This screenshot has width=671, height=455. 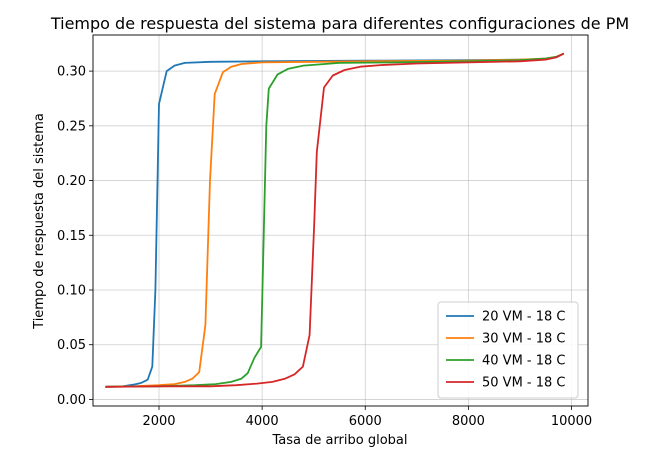 What do you see at coordinates (71, 345) in the screenshot?
I see `y-tick-label: 0.05` at bounding box center [71, 345].